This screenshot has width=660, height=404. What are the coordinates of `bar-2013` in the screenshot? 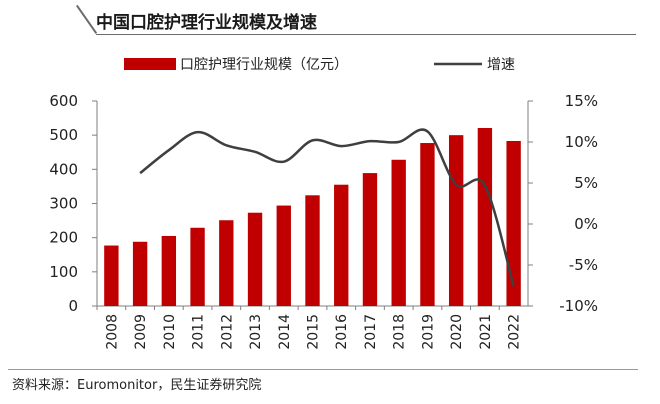 It's located at (255, 259).